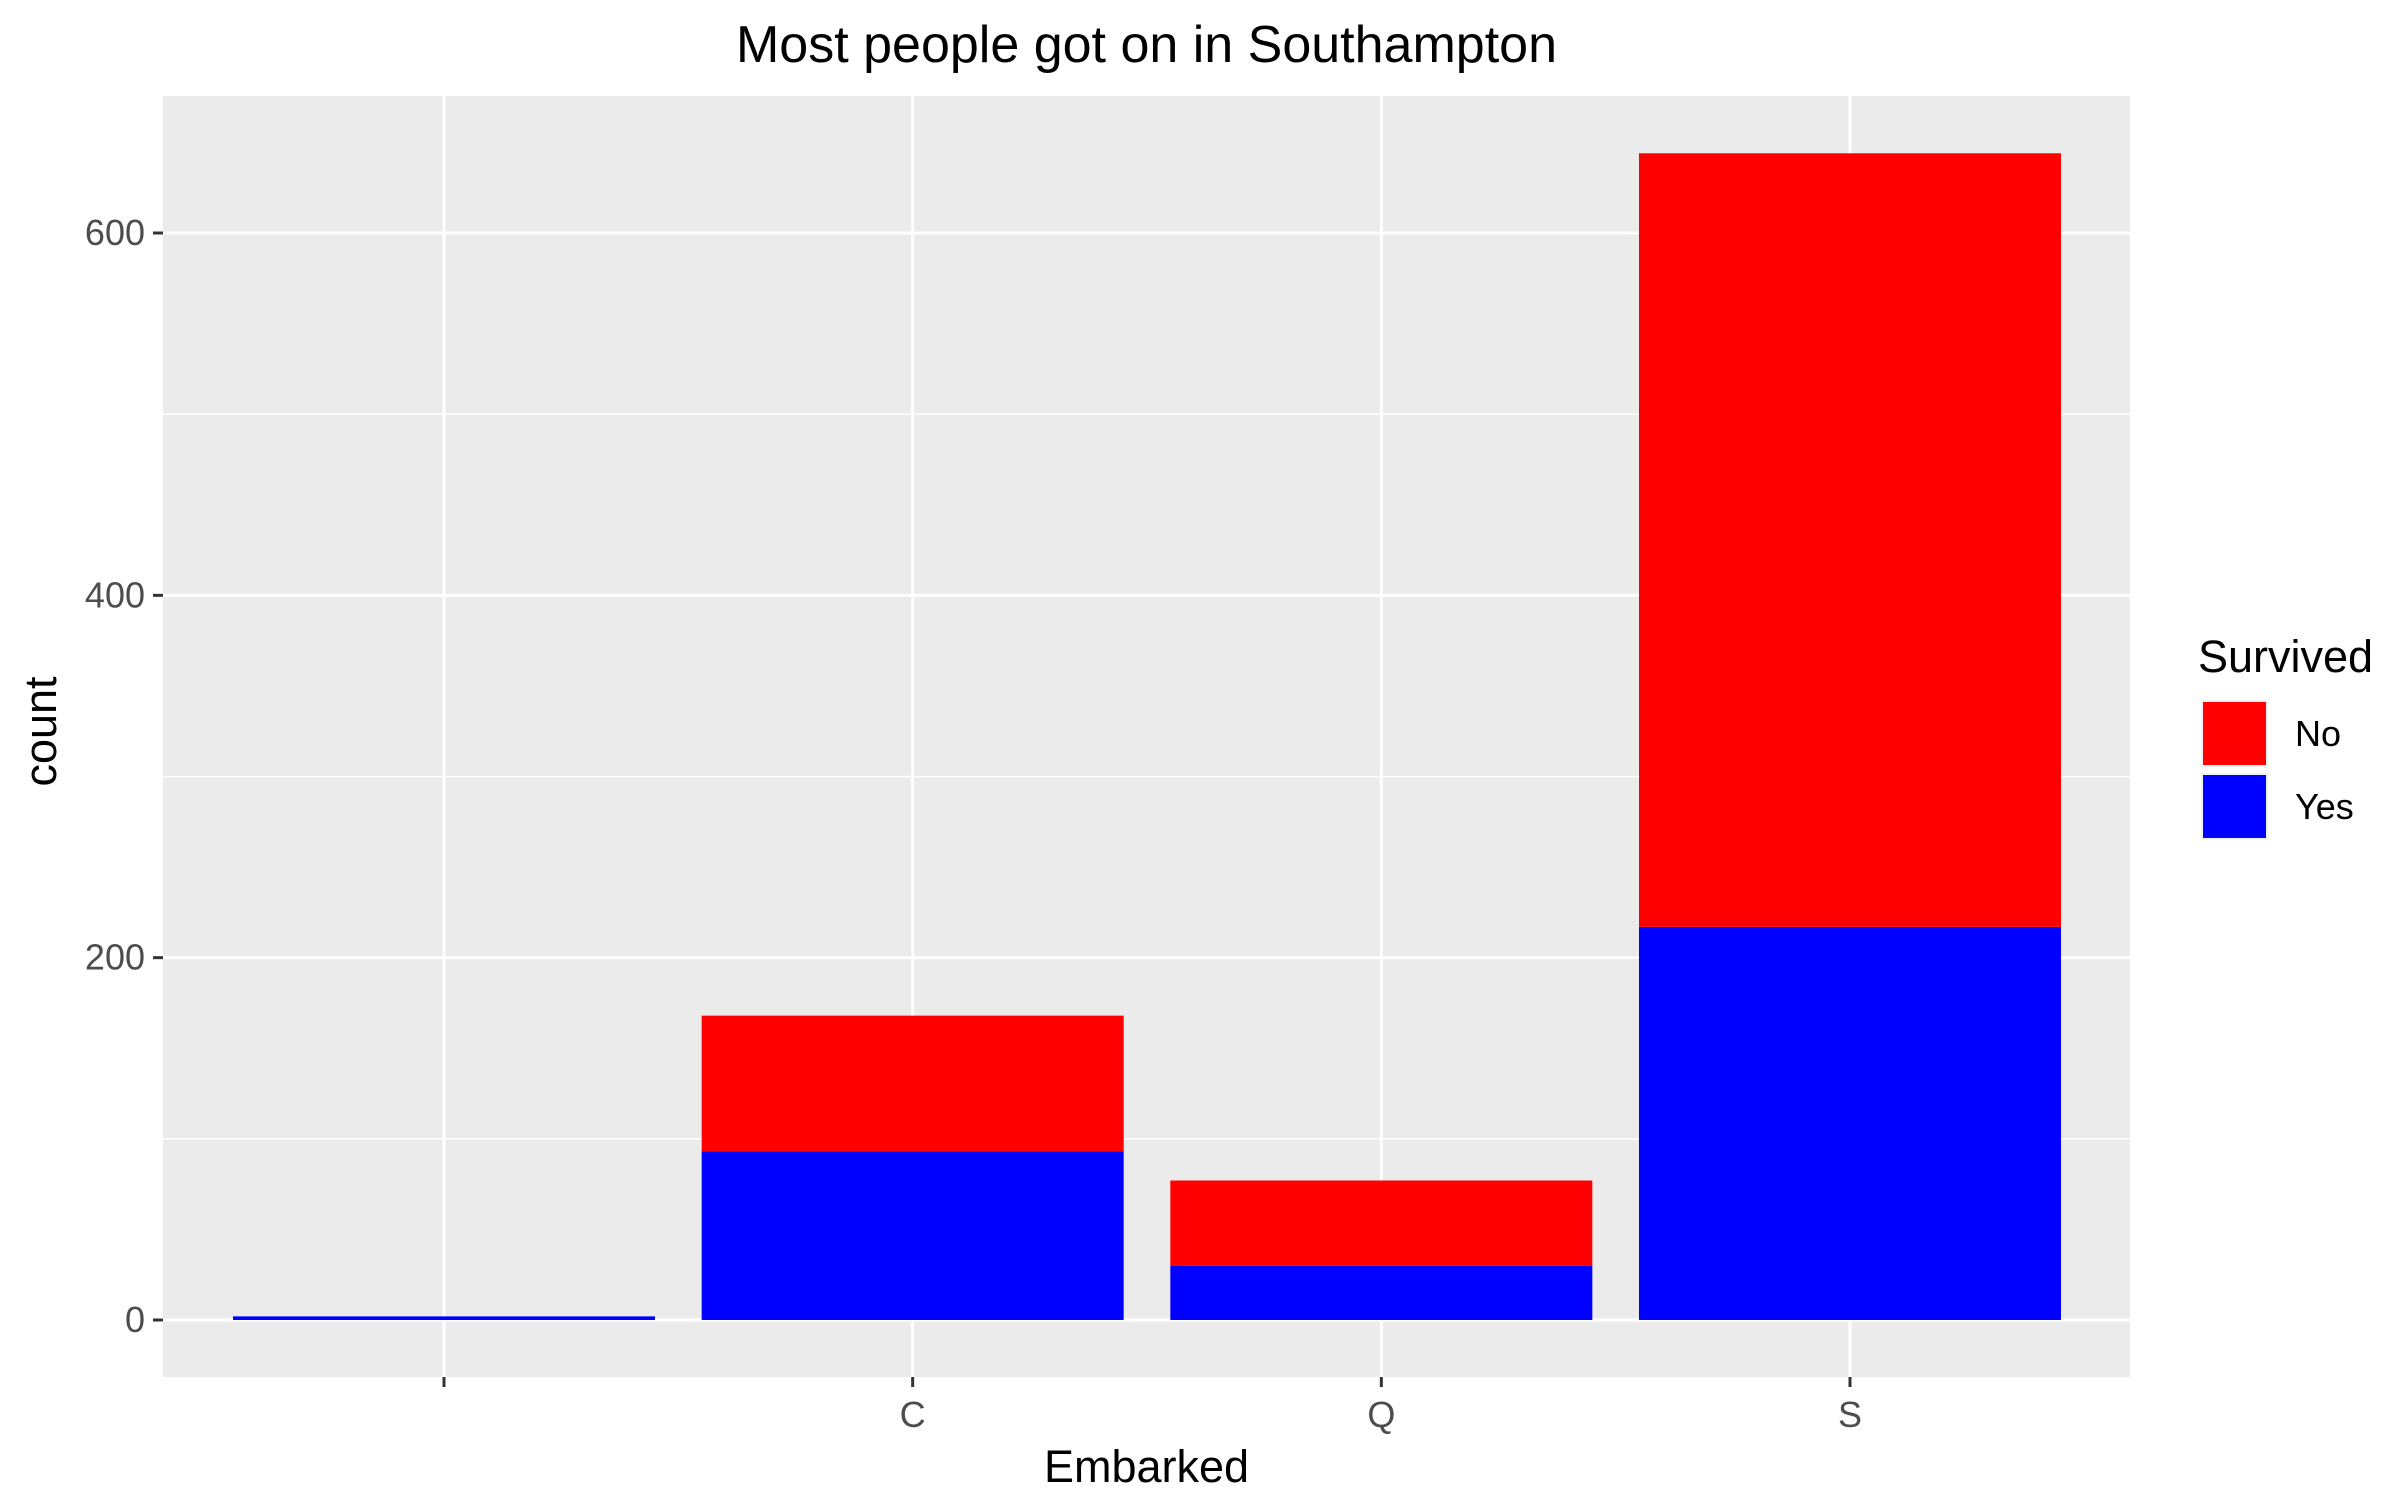 Image resolution: width=2400 pixels, height=1499 pixels. Describe the element at coordinates (913, 1414) in the screenshot. I see `x-tick-label: C` at that location.